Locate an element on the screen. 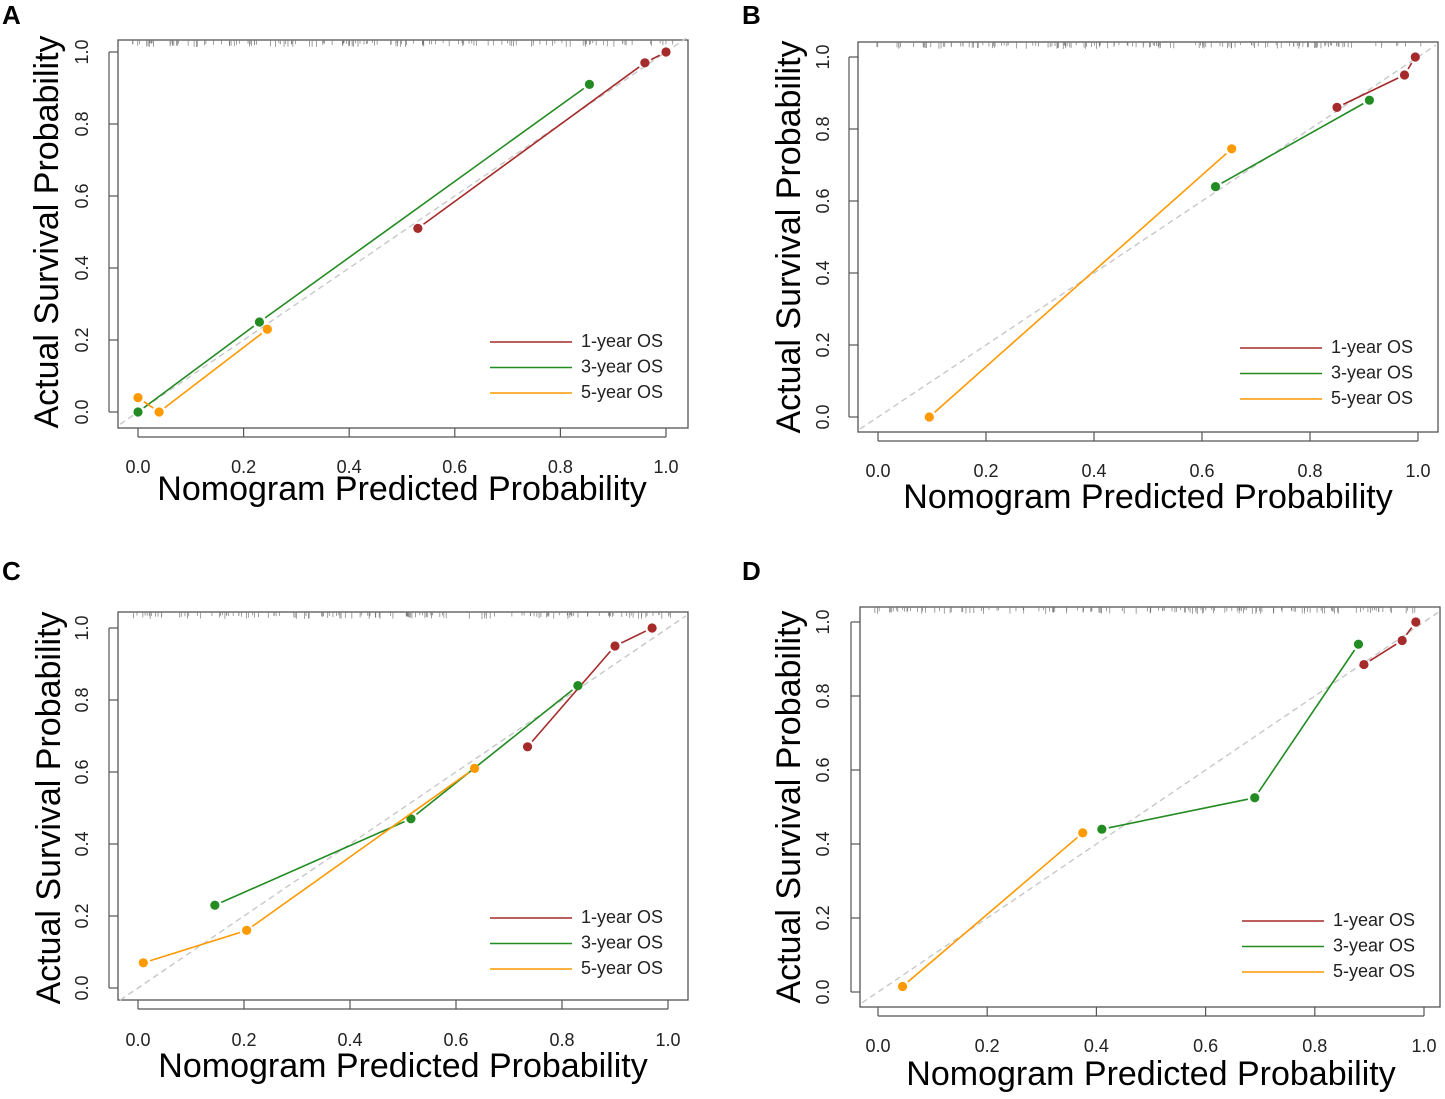  y-tick-label: 0.8 is located at coordinates (82, 123).